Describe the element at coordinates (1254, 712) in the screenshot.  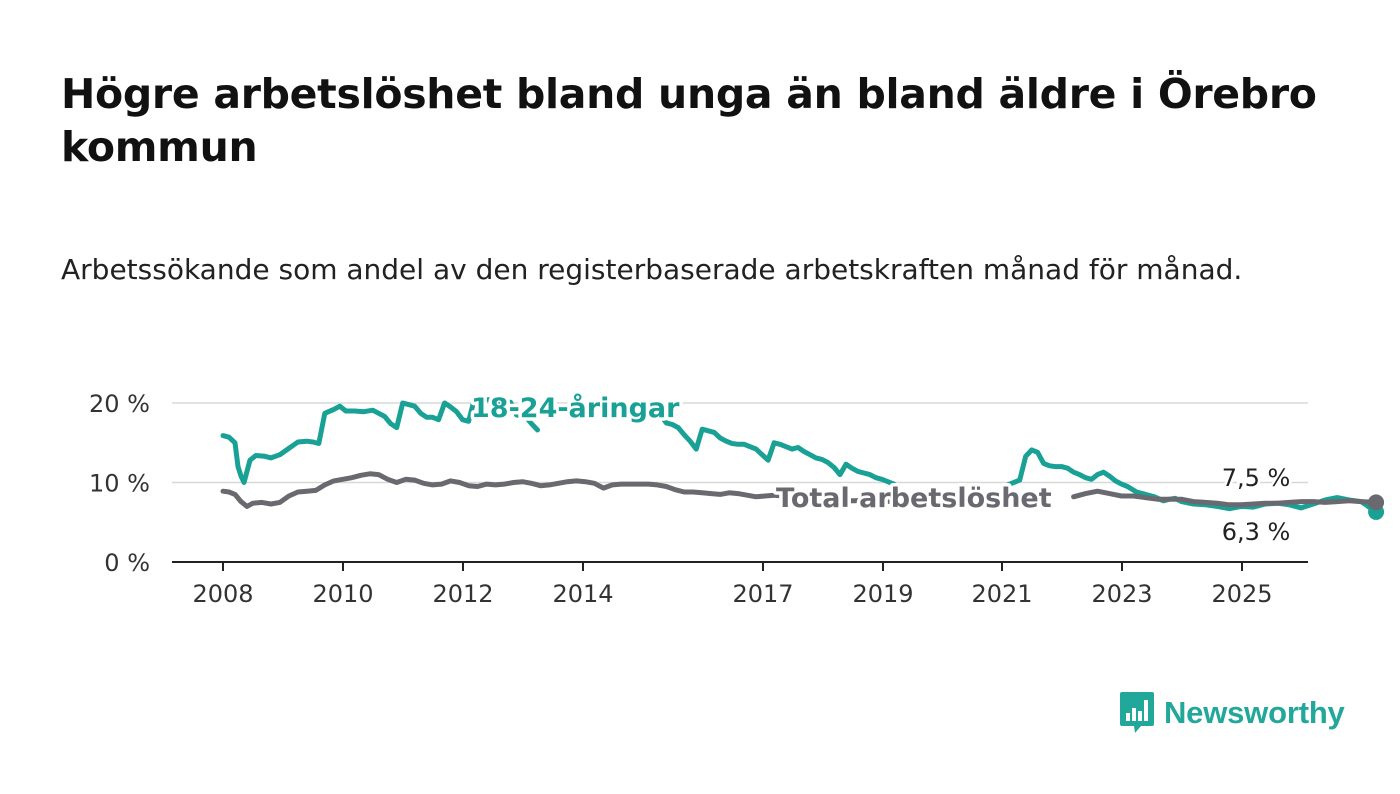
I see `brand-name: Newsworthy` at that location.